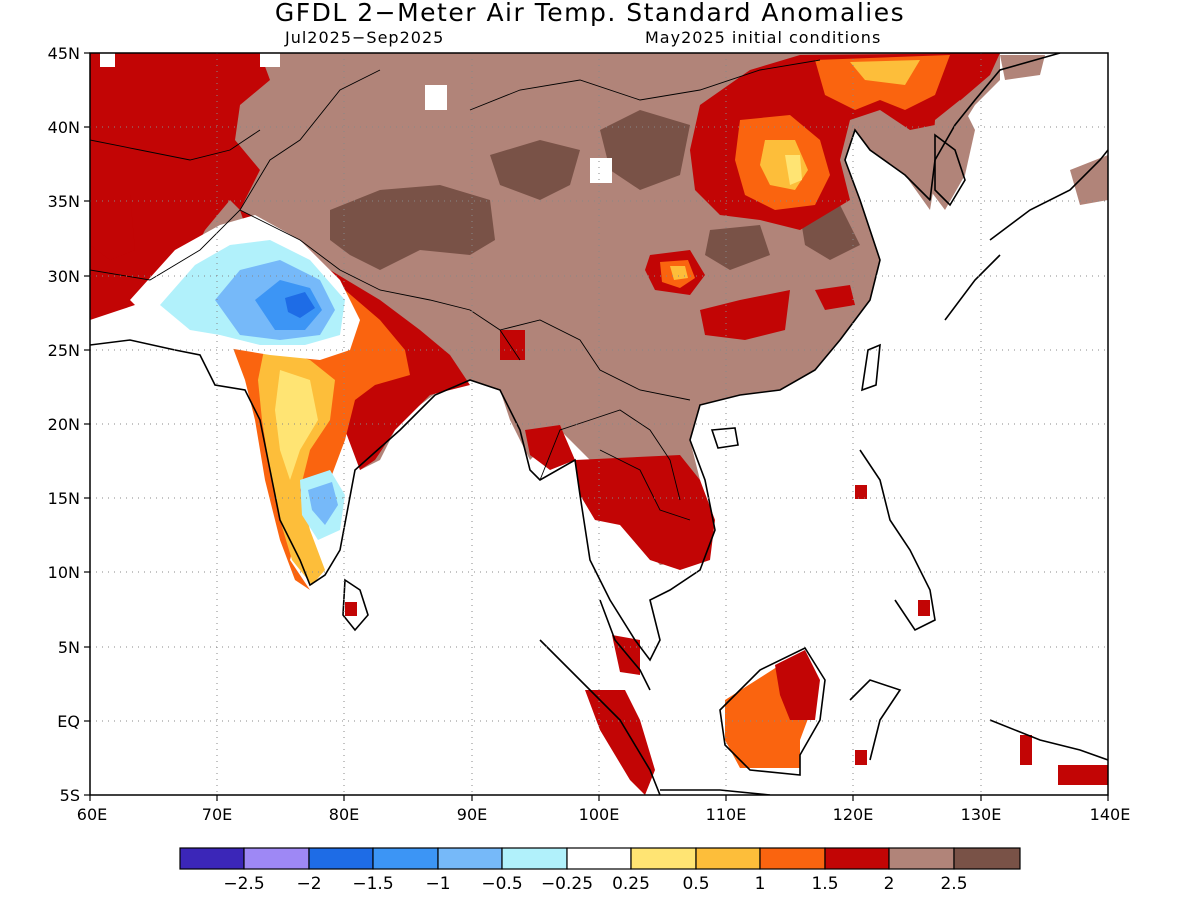 This screenshot has width=1200, height=900. Describe the element at coordinates (243, 884) in the screenshot. I see `colorbar-label: −2.5` at that location.